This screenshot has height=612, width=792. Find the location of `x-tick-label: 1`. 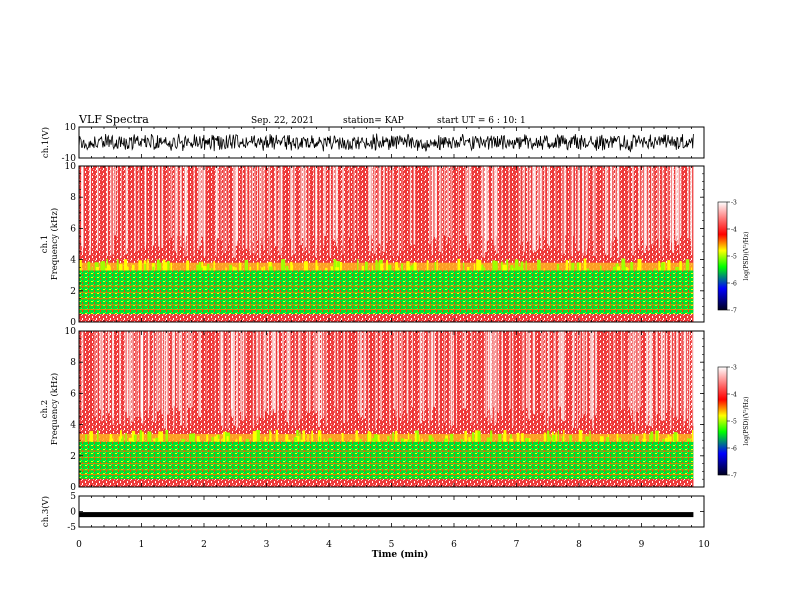

x-tick-label: 1 is located at coordinates (142, 545).